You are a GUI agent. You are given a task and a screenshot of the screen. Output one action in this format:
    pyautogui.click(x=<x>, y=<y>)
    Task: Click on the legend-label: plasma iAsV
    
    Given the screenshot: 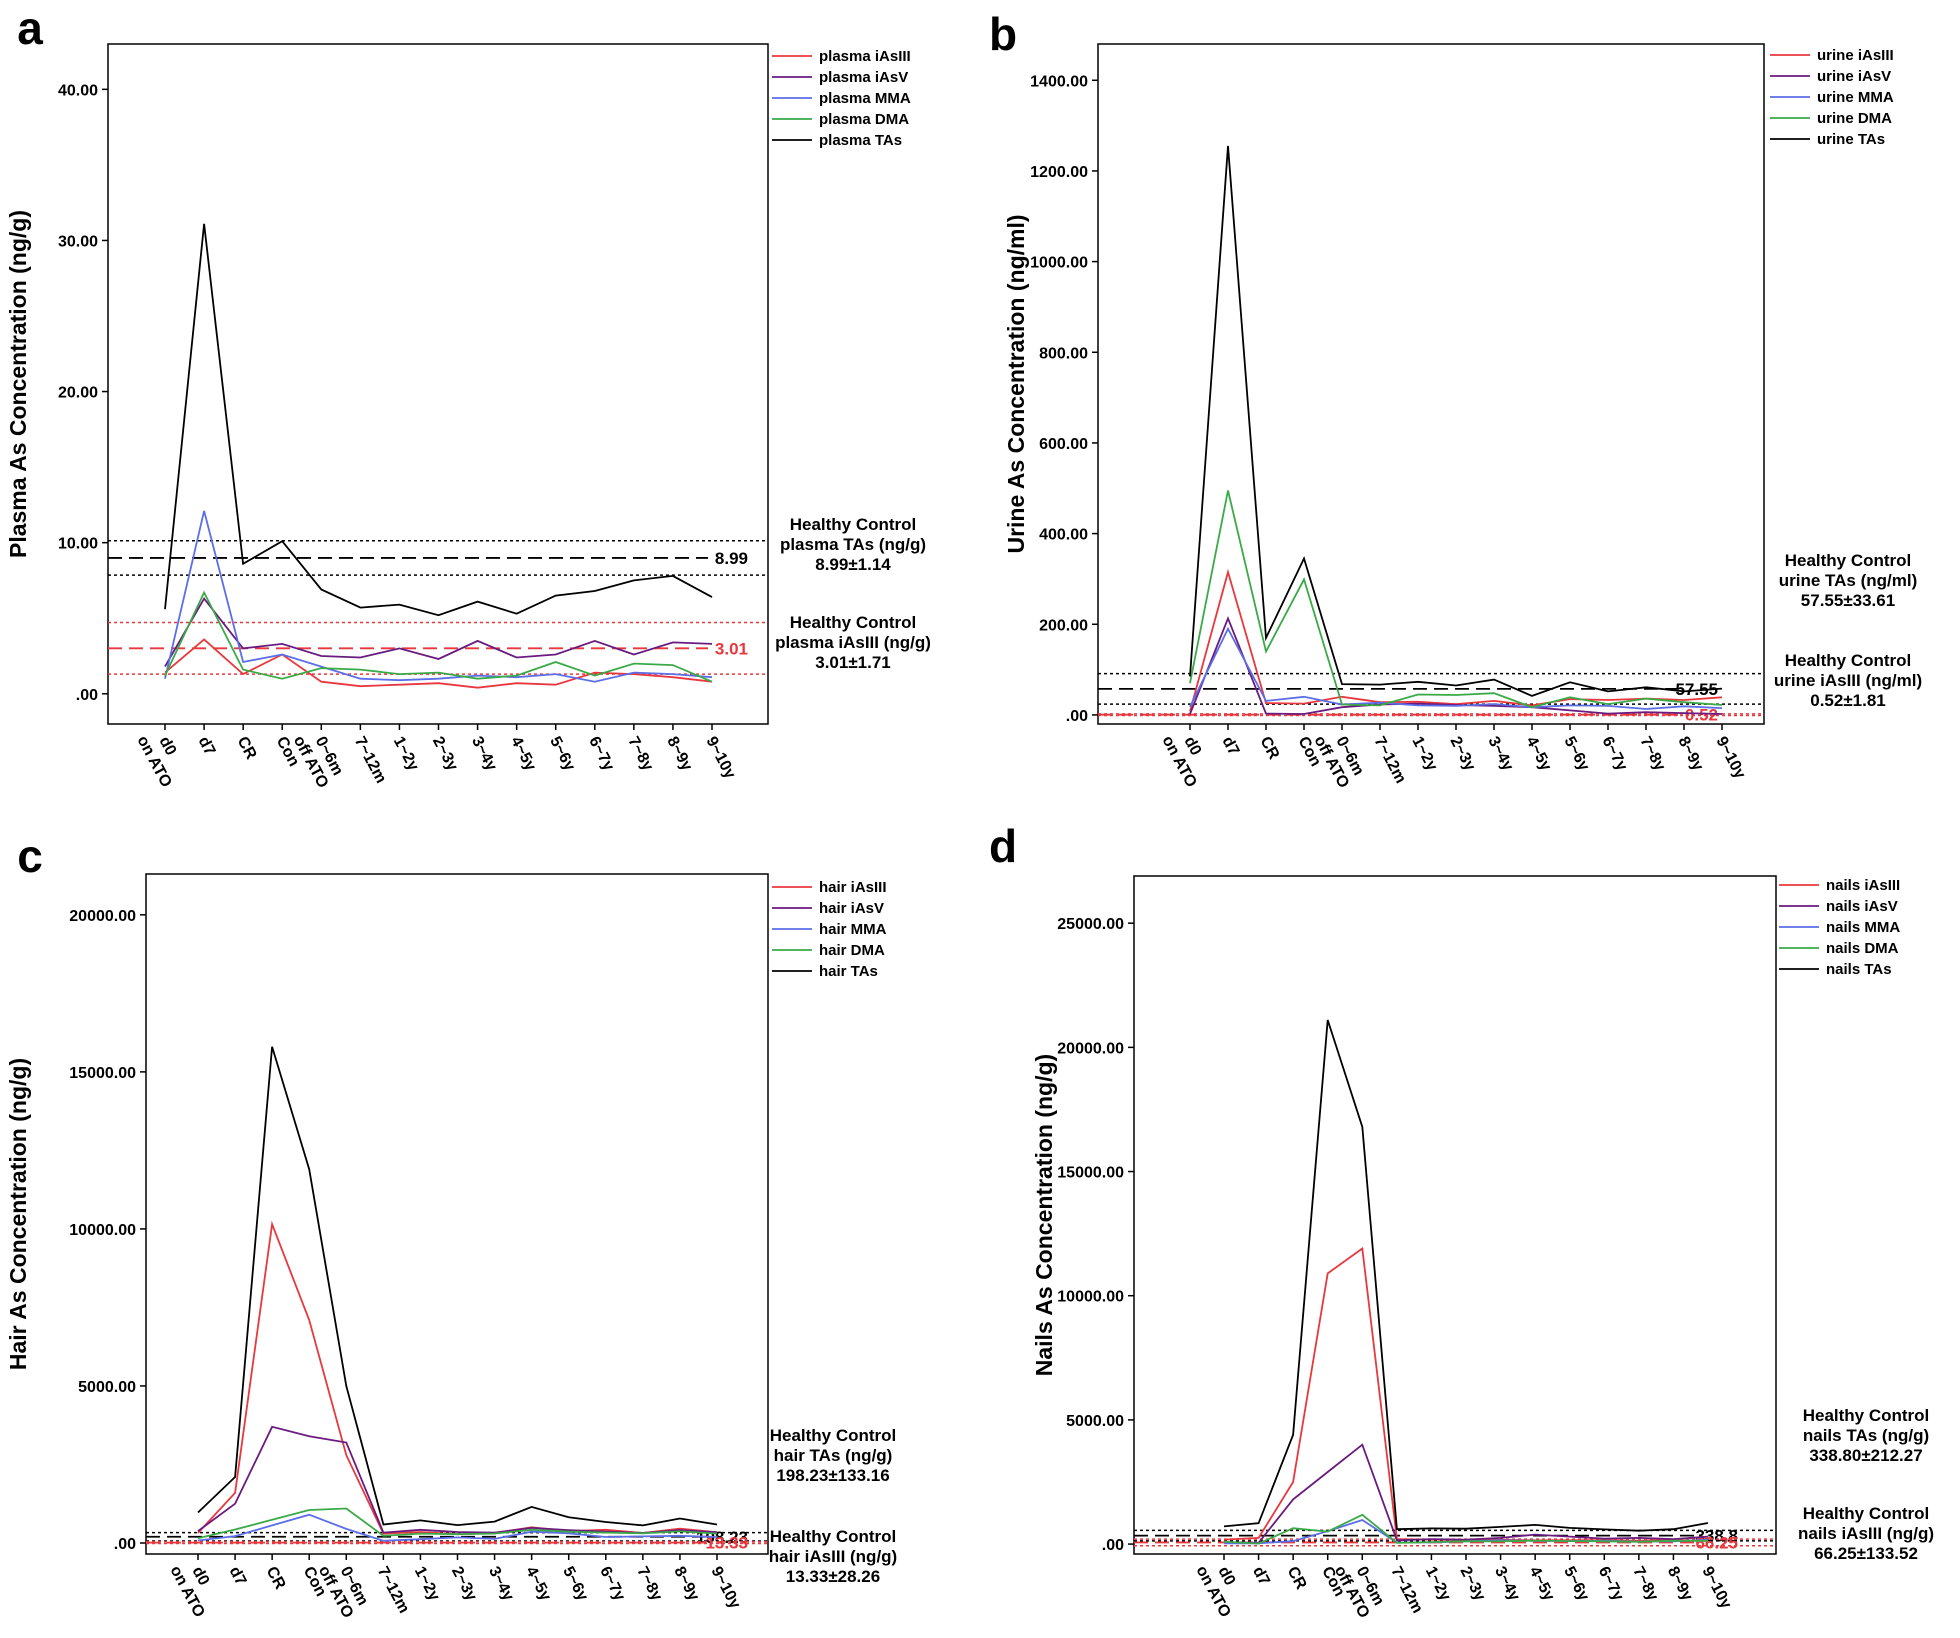 What is the action you would take?
    pyautogui.click(x=863, y=77)
    